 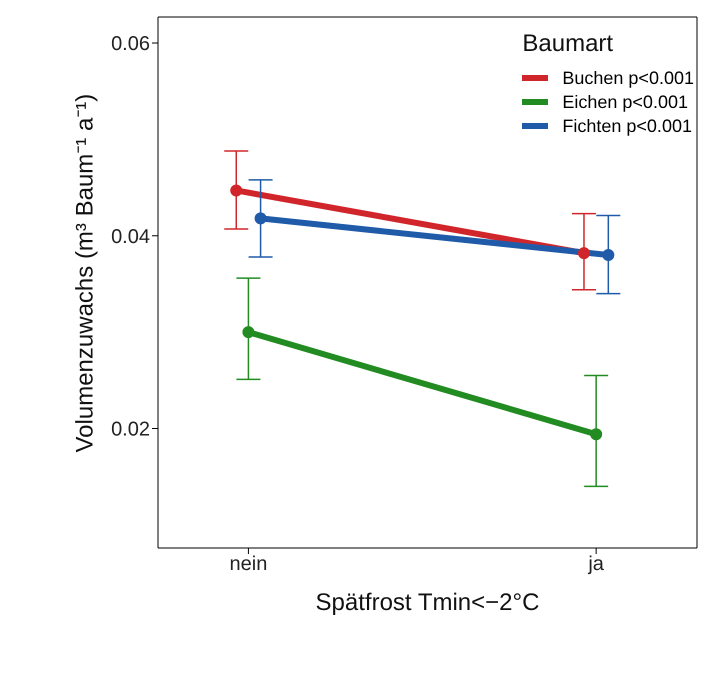 What do you see at coordinates (130, 44) in the screenshot?
I see `y-tick-label: 0.06` at bounding box center [130, 44].